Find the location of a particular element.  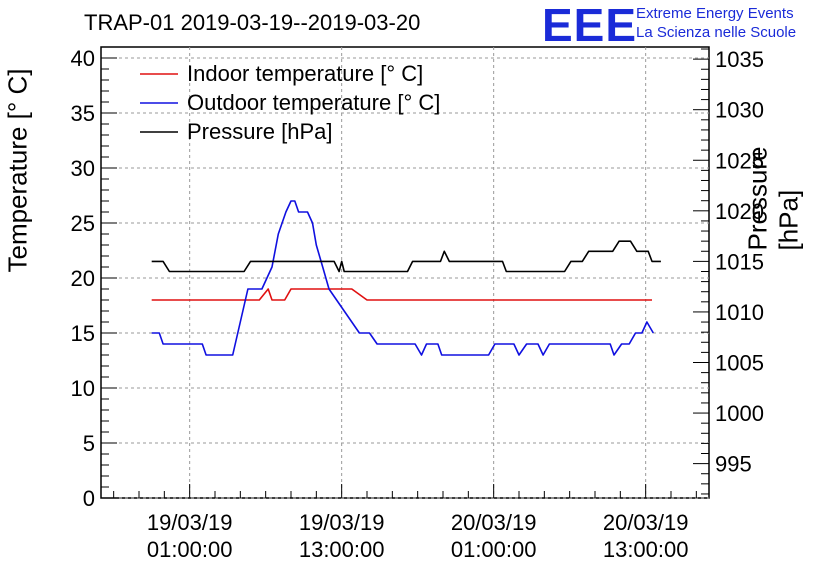

right-axis-tick-labels: 995 1000 1005 1010 1015 1020 1025 1030 1035 is located at coordinates (739, 261).